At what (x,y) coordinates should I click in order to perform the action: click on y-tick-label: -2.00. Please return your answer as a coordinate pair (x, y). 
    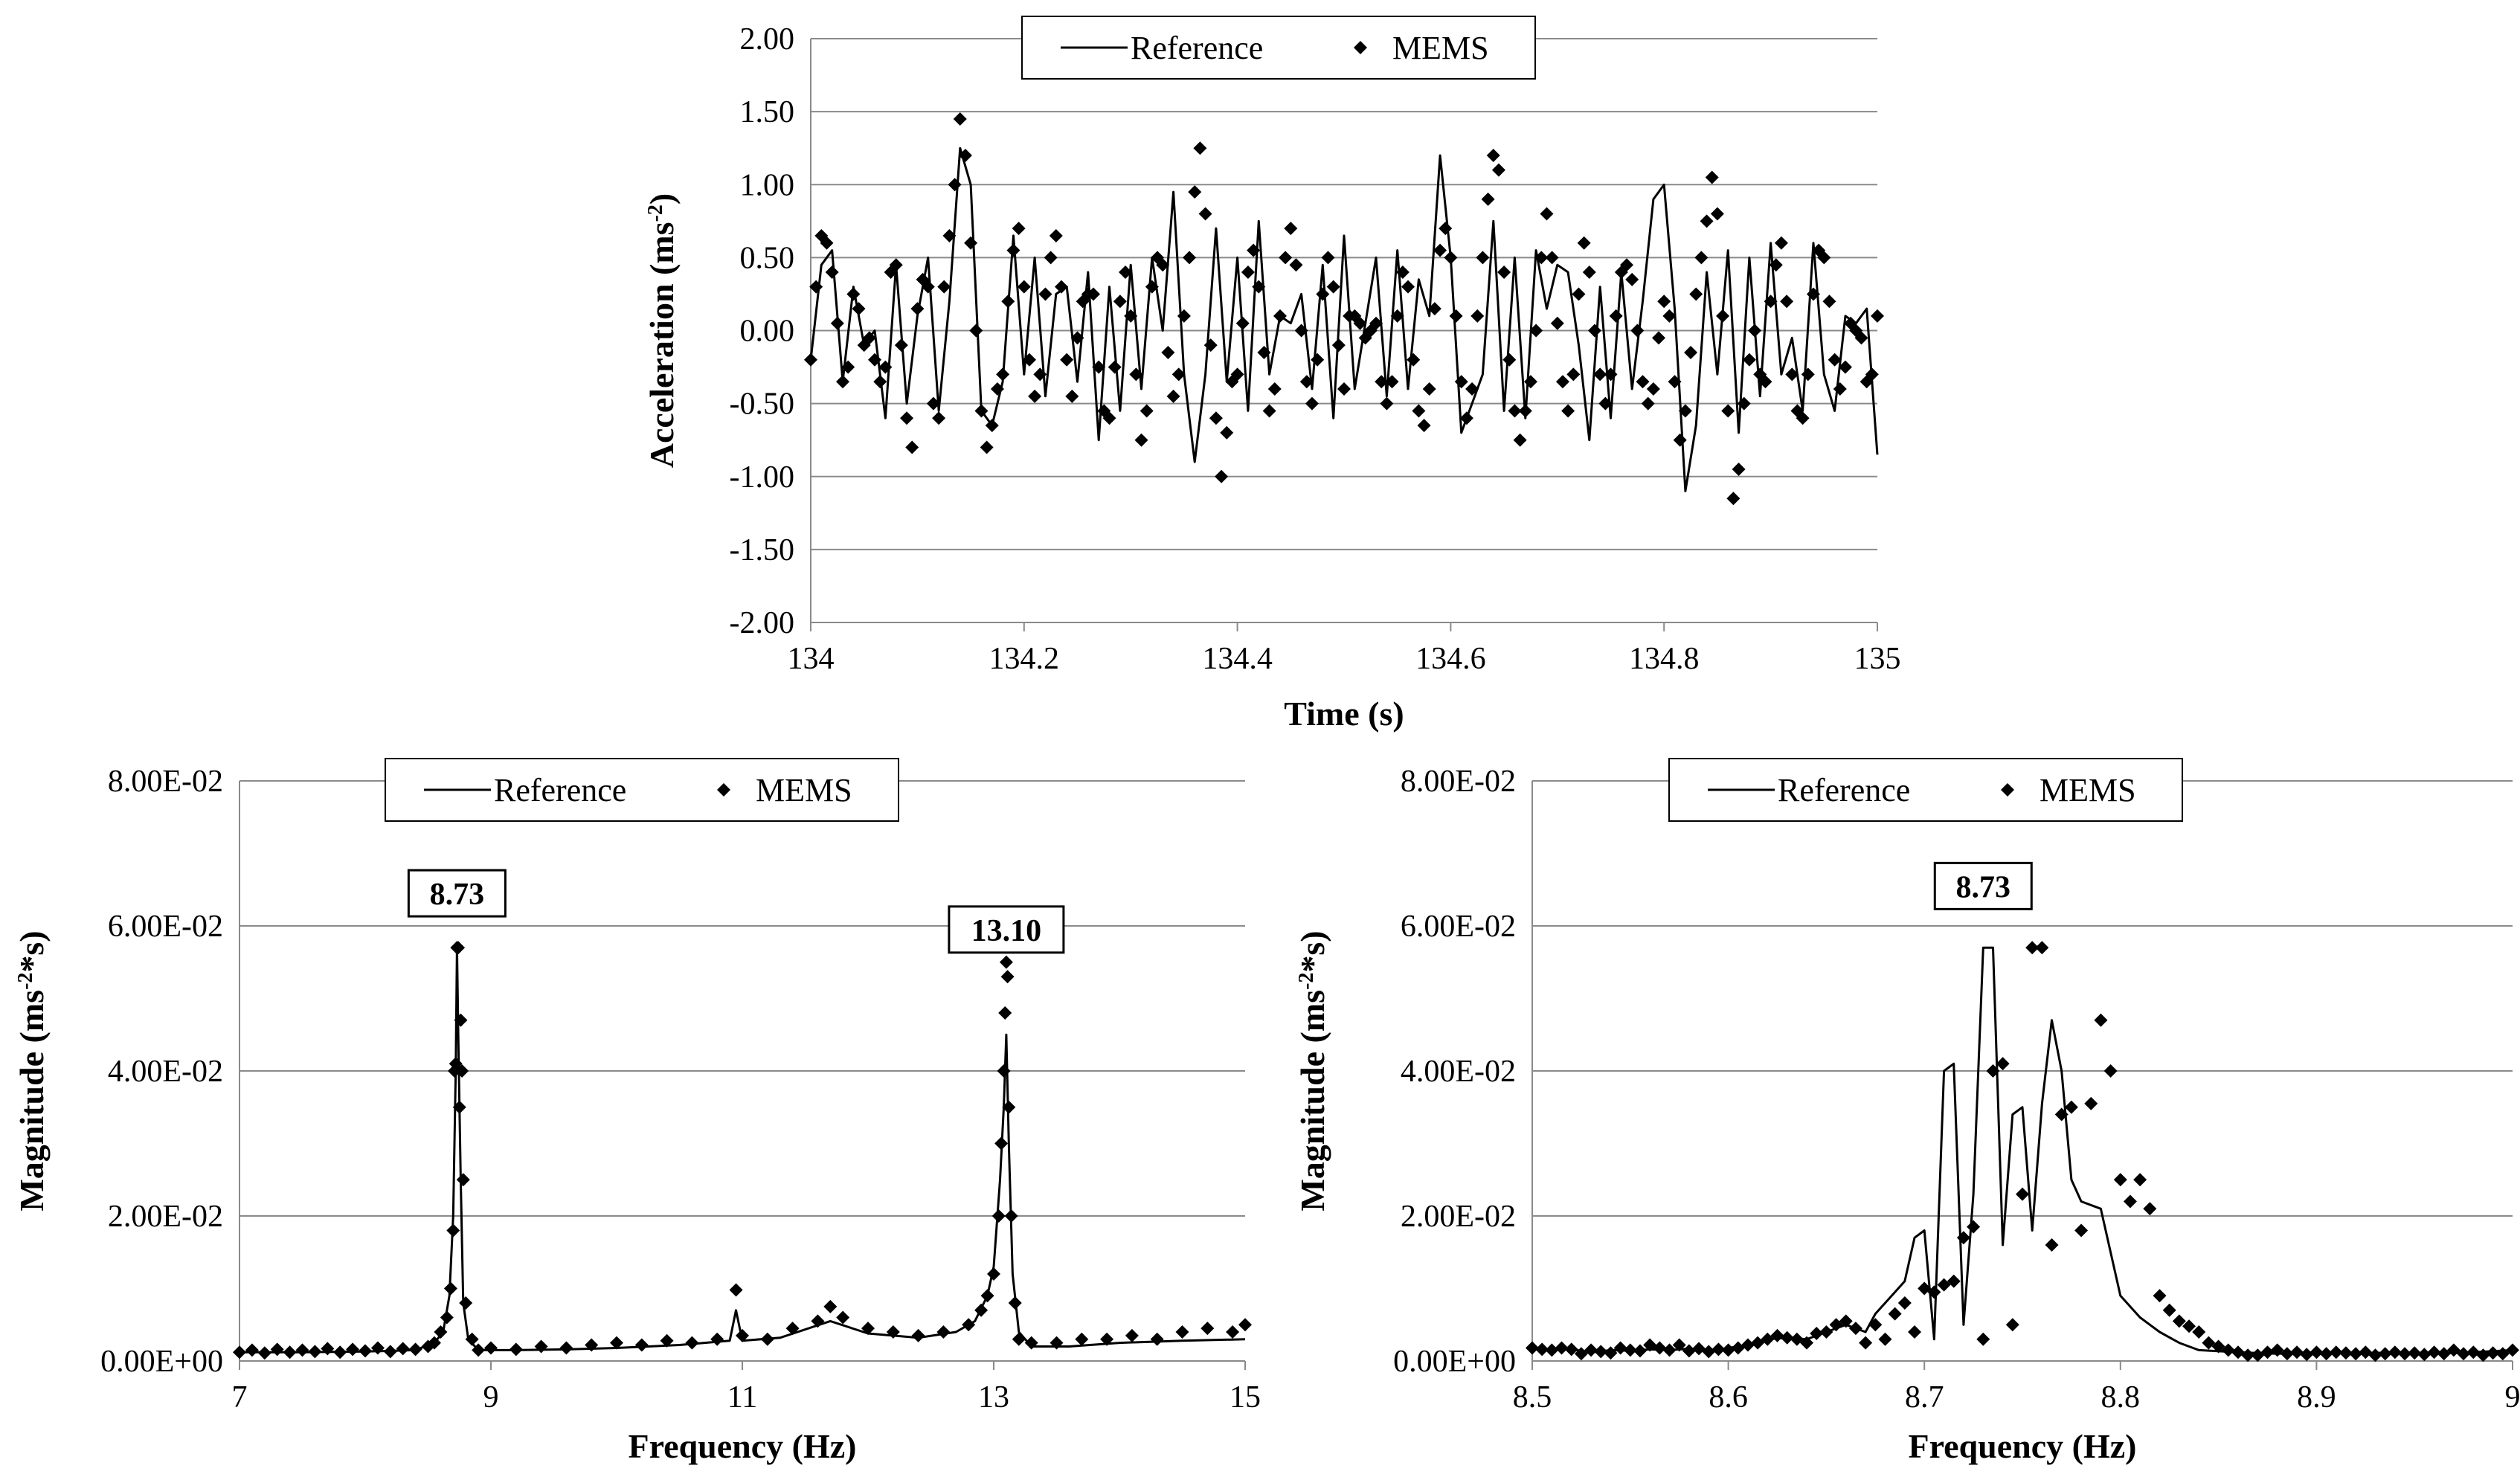
    Looking at the image, I should click on (762, 623).